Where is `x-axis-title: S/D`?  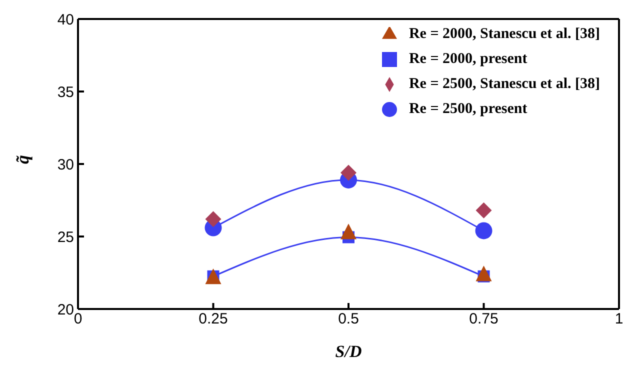 x-axis-title: S/D is located at coordinates (348, 351).